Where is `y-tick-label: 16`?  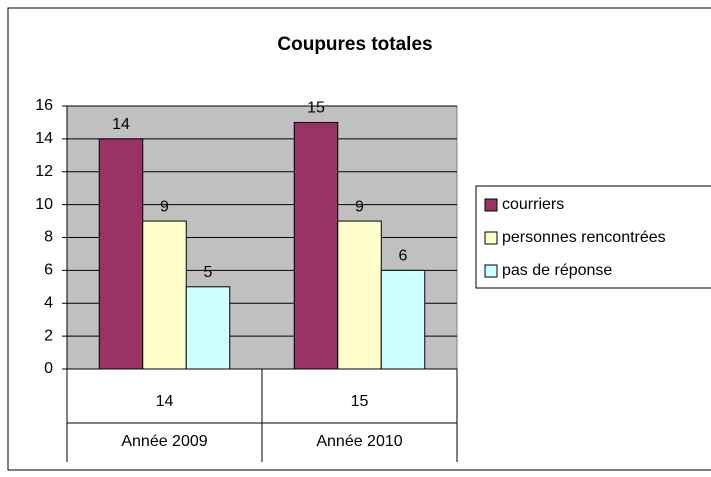
y-tick-label: 16 is located at coordinates (44, 105).